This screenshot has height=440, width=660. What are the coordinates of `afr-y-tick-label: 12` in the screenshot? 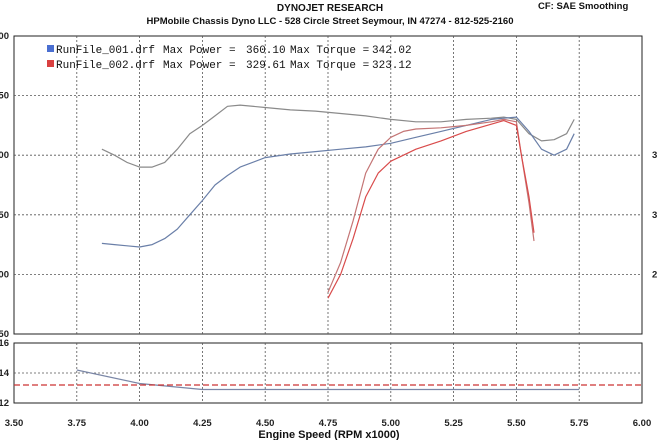 It's located at (4, 403).